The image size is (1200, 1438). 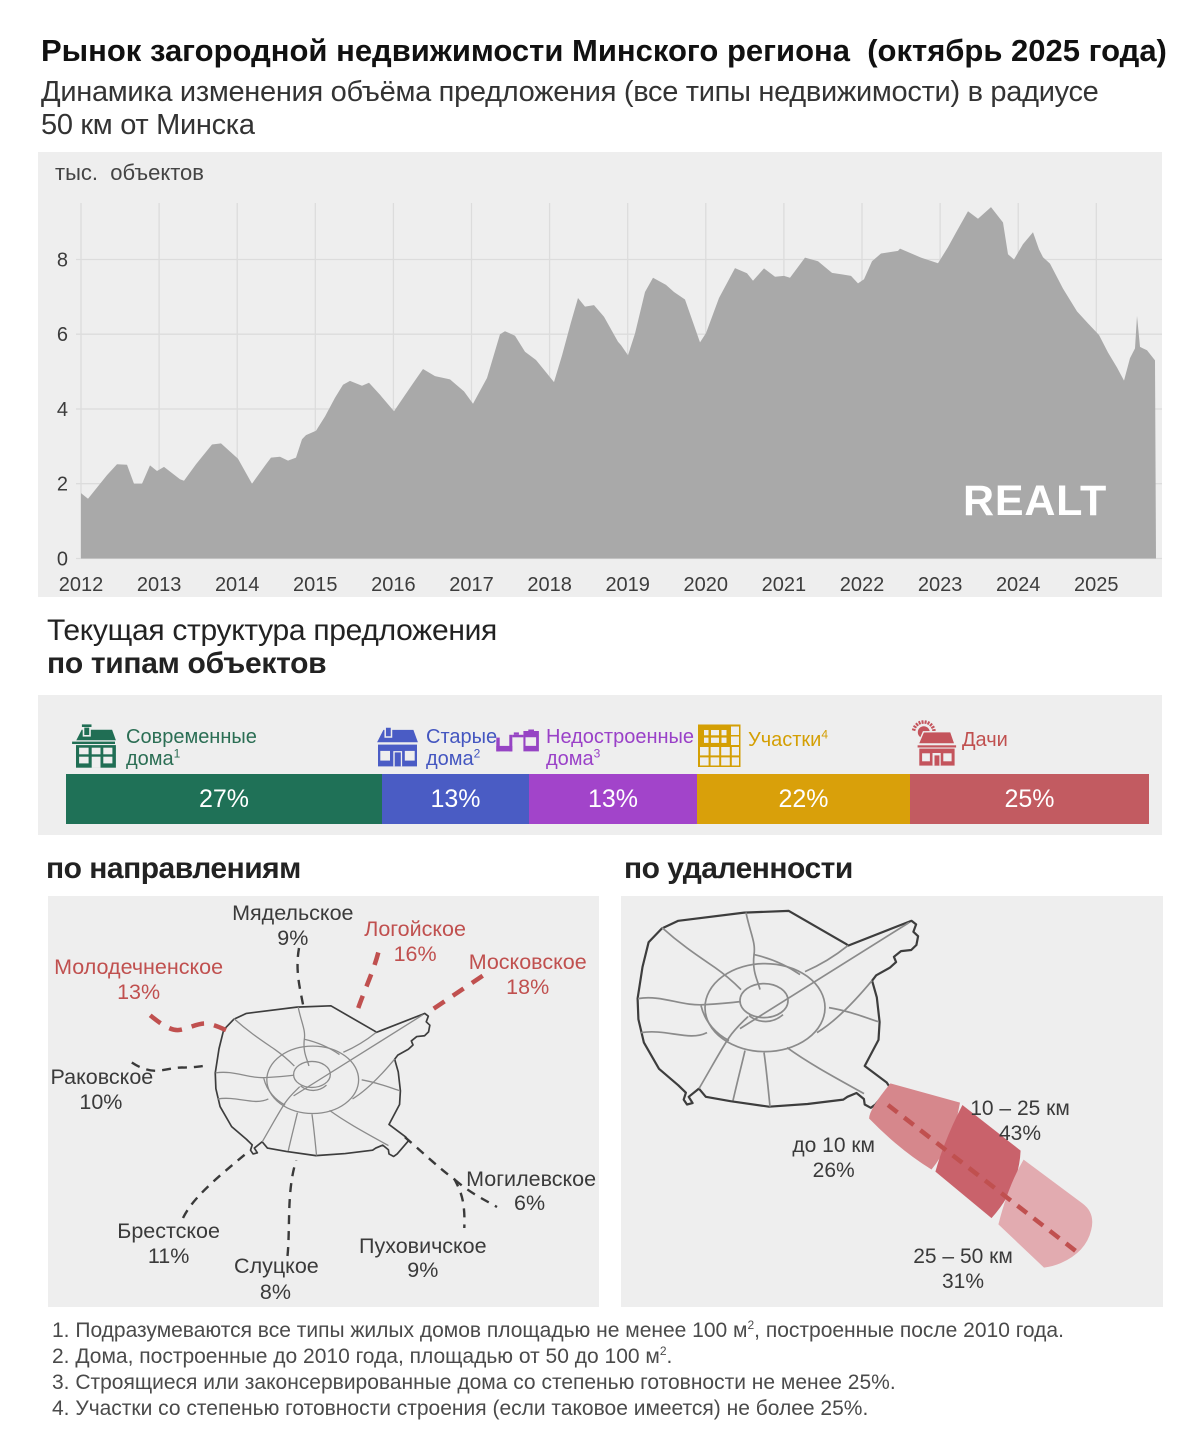 What do you see at coordinates (528, 962) in the screenshot?
I see `svg-text: Московское` at bounding box center [528, 962].